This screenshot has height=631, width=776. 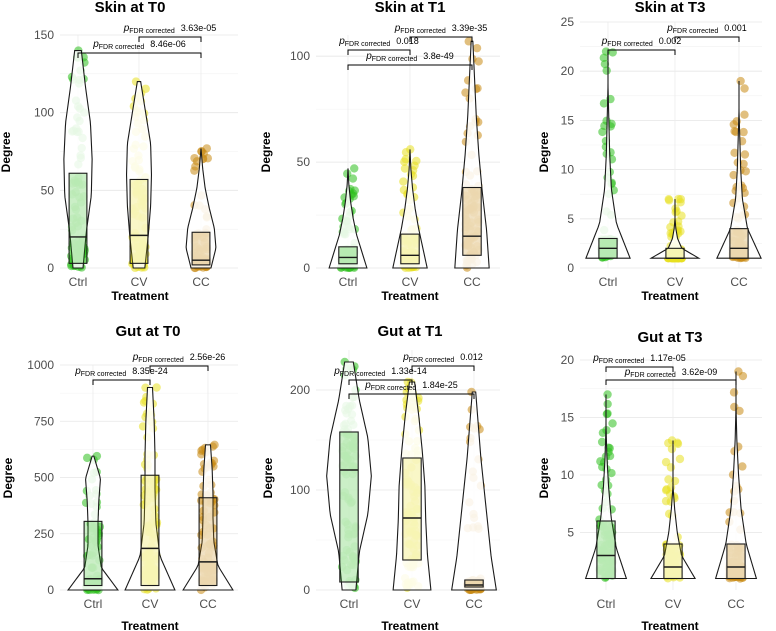 I want to click on x-tick-label-ctrl: Ctrl, so click(x=348, y=282).